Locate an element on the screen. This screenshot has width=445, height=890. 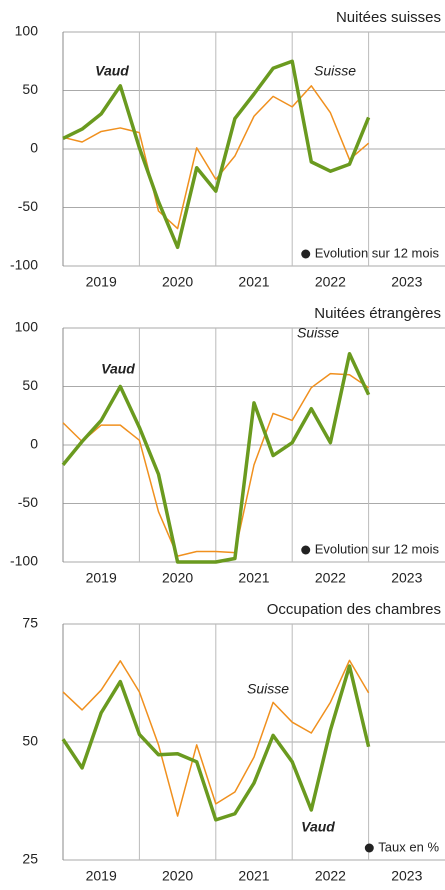
chart-title: Occupation des chambres is located at coordinates (354, 609).